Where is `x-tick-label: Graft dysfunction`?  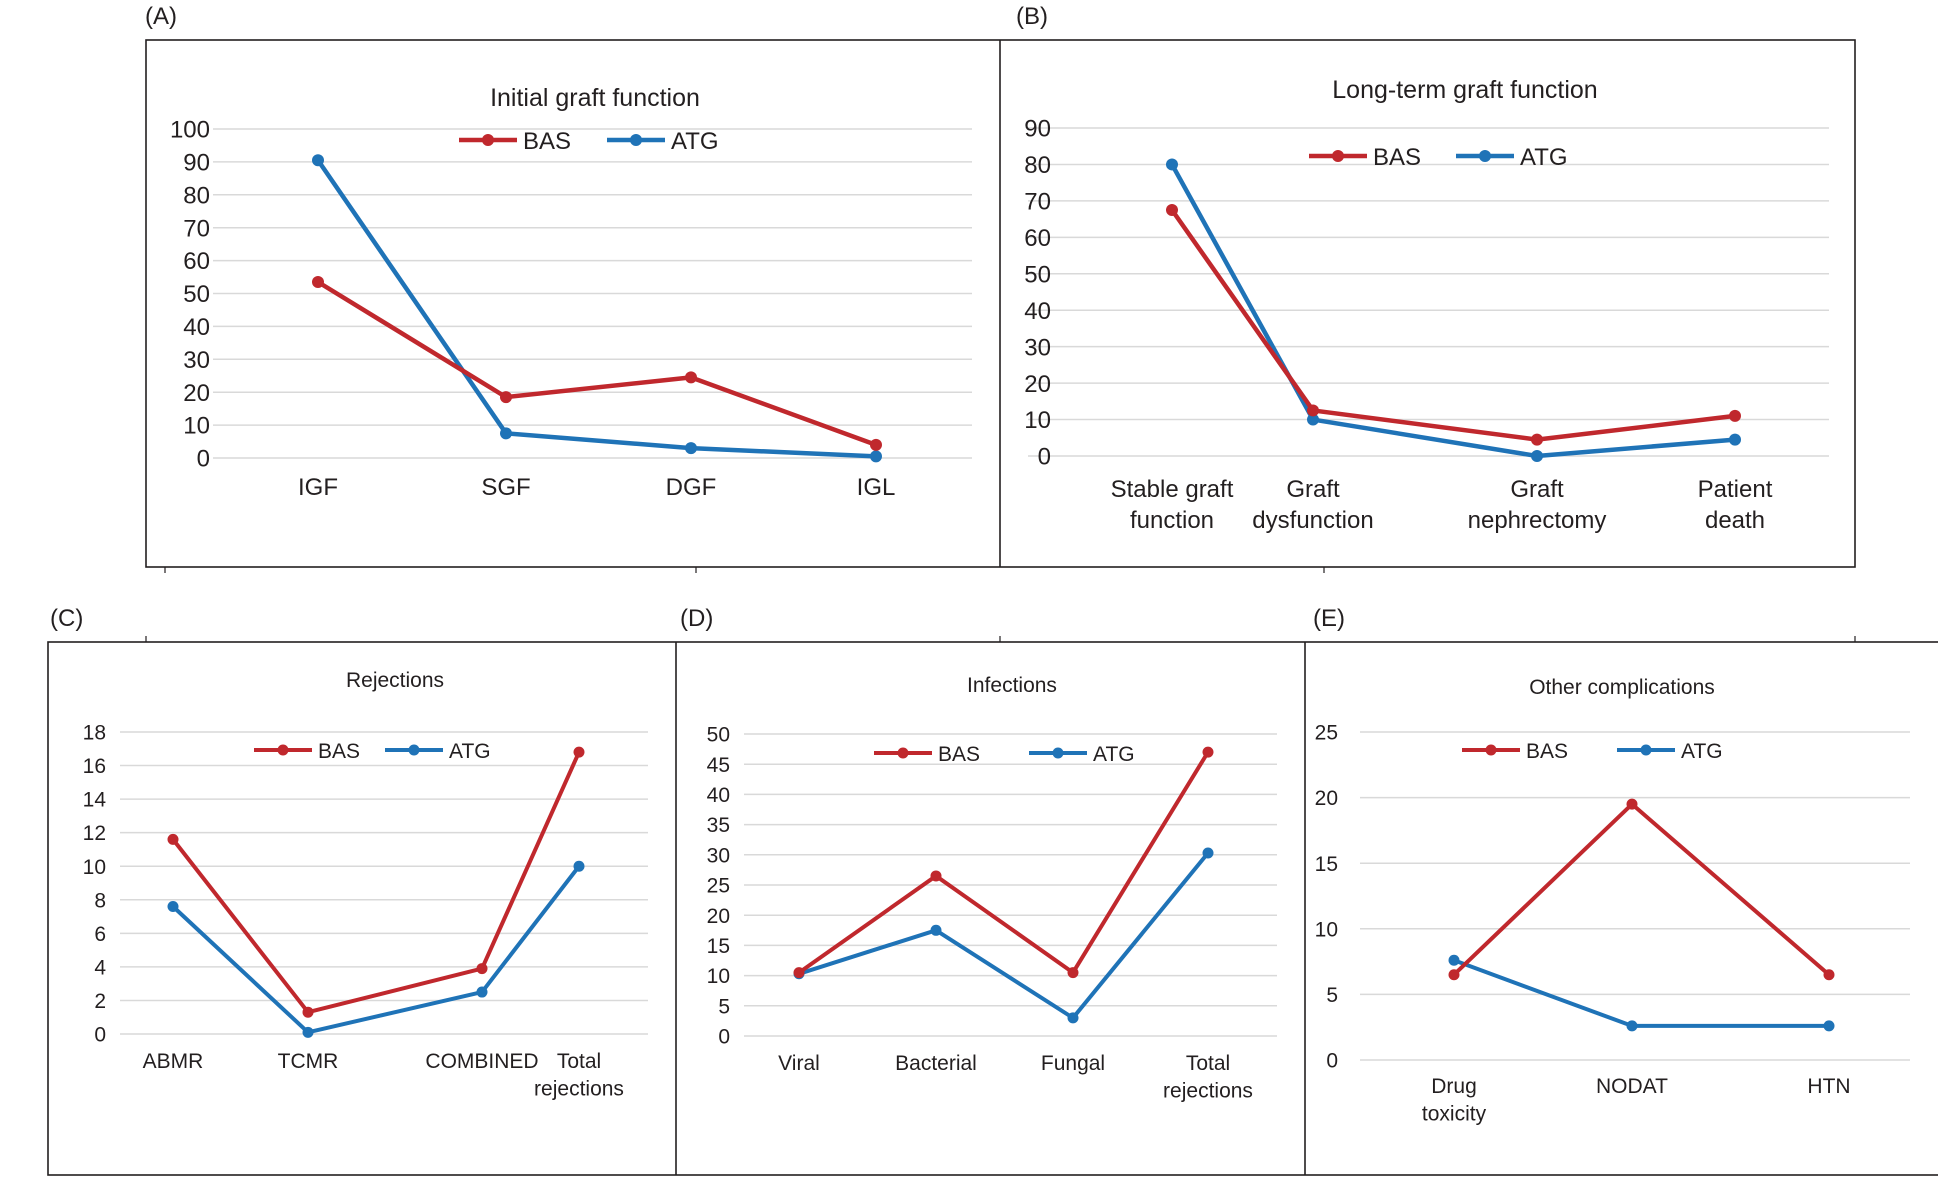 x-tick-label: Graft dysfunction is located at coordinates (1312, 505).